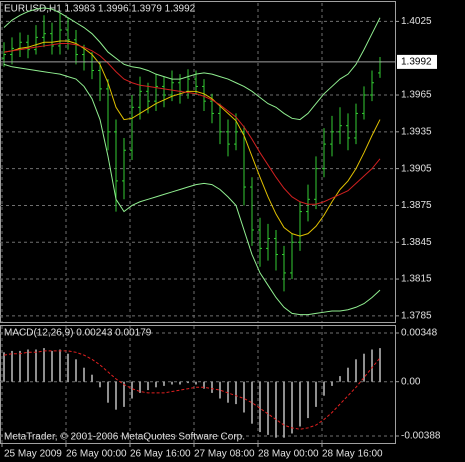 Image resolution: width=465 pixels, height=462 pixels. What do you see at coordinates (419, 333) in the screenshot?
I see `y-tick-label: 0.00348` at bounding box center [419, 333].